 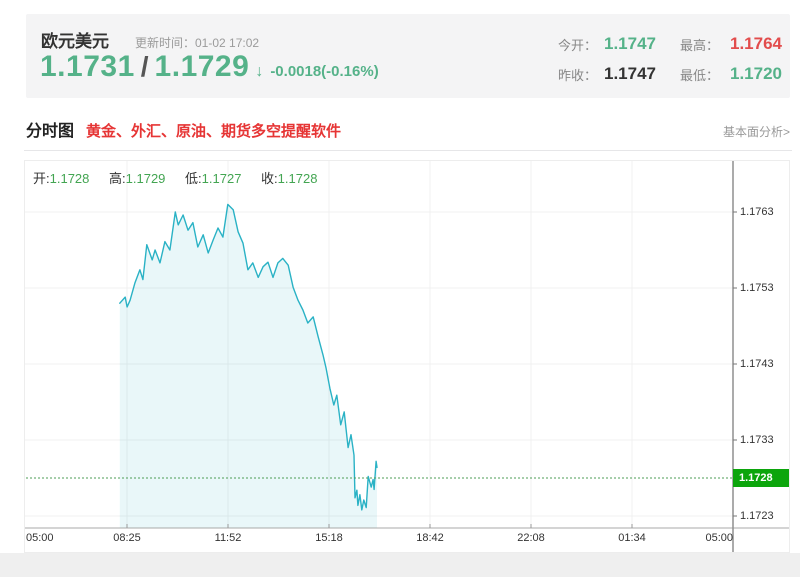 I want to click on y-tick-label: 1.1733, so click(x=757, y=440).